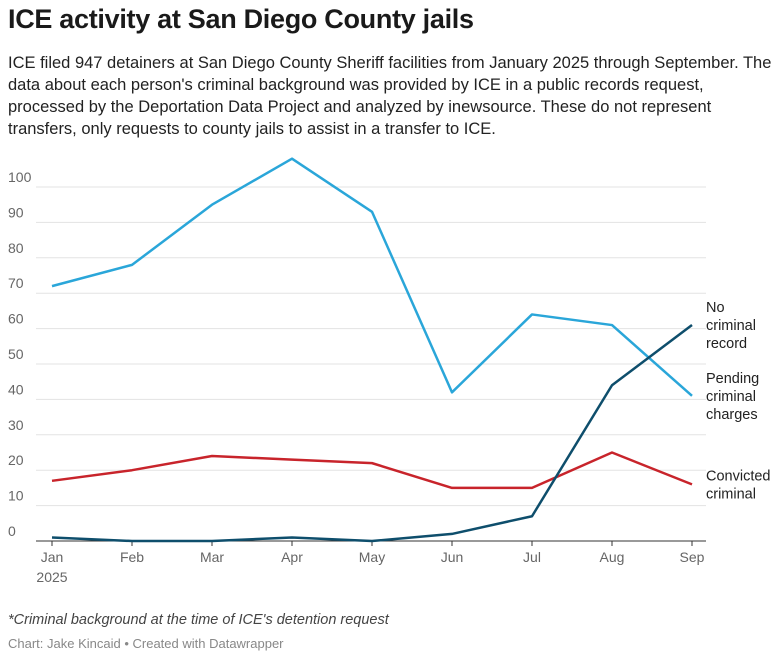  Describe the element at coordinates (16, 248) in the screenshot. I see `y-tick-label: 80` at that location.